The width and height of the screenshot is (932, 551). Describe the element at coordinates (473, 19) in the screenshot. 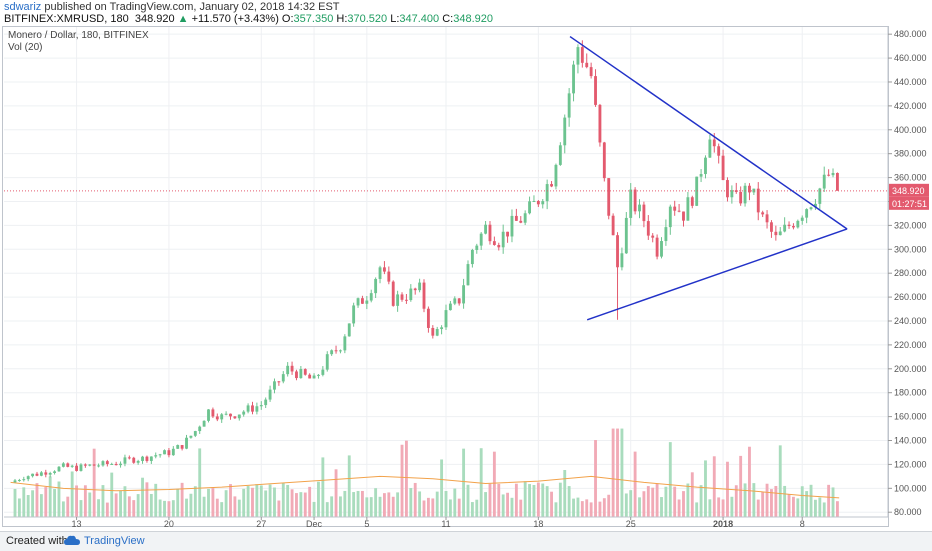

I see `close-value: 348.920` at that location.